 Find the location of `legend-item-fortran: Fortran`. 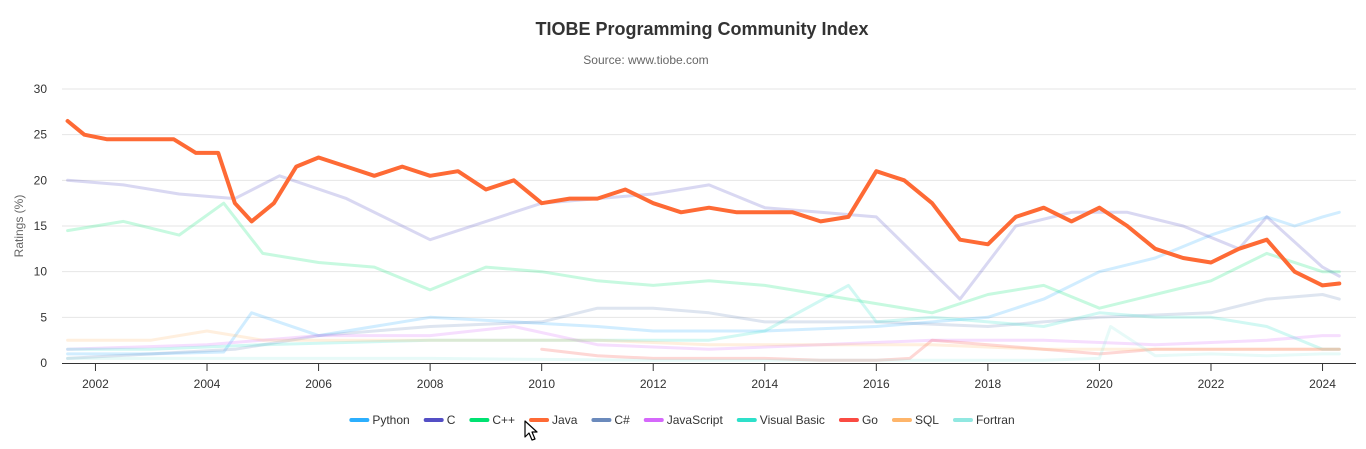

legend-item-fortran: Fortran is located at coordinates (983, 420).